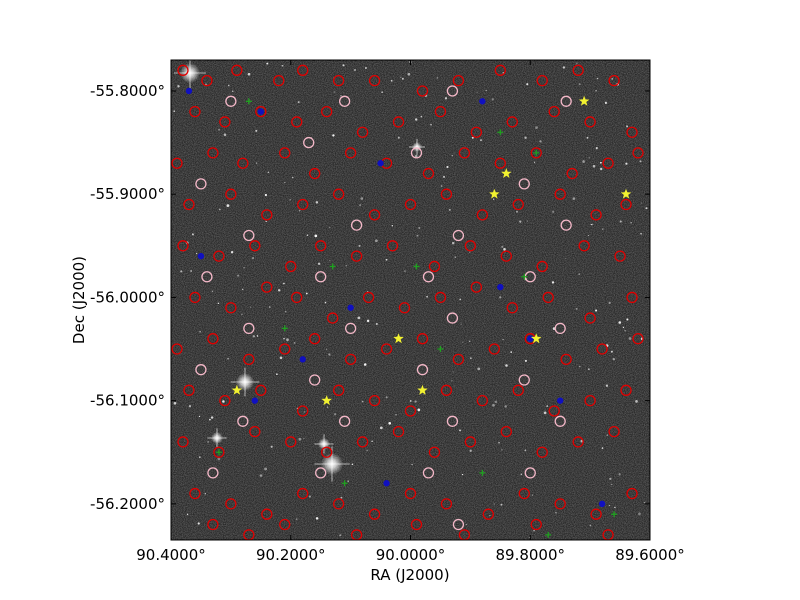  What do you see at coordinates (127, 504) in the screenshot?
I see `y-tick-label: -56.2000°` at bounding box center [127, 504].